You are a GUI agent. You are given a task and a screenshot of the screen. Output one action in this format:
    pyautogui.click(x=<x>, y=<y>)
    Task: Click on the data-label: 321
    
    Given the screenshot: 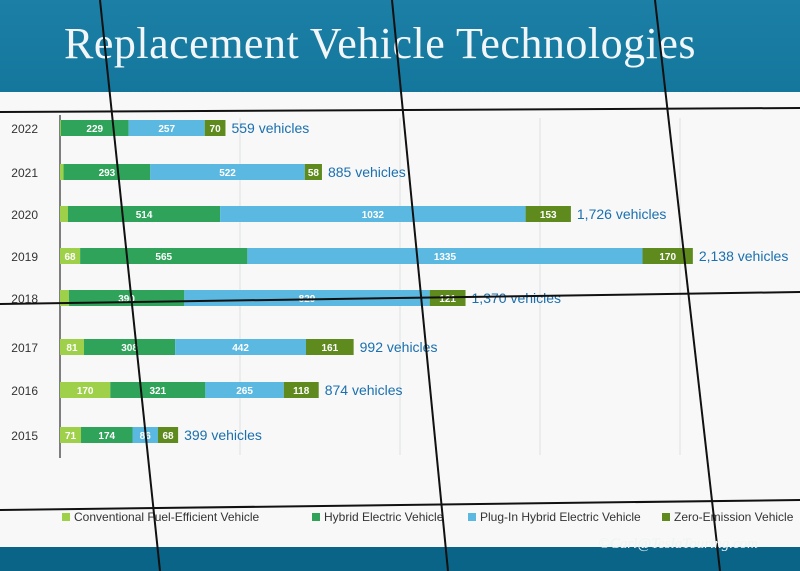 What is the action you would take?
    pyautogui.click(x=157, y=391)
    